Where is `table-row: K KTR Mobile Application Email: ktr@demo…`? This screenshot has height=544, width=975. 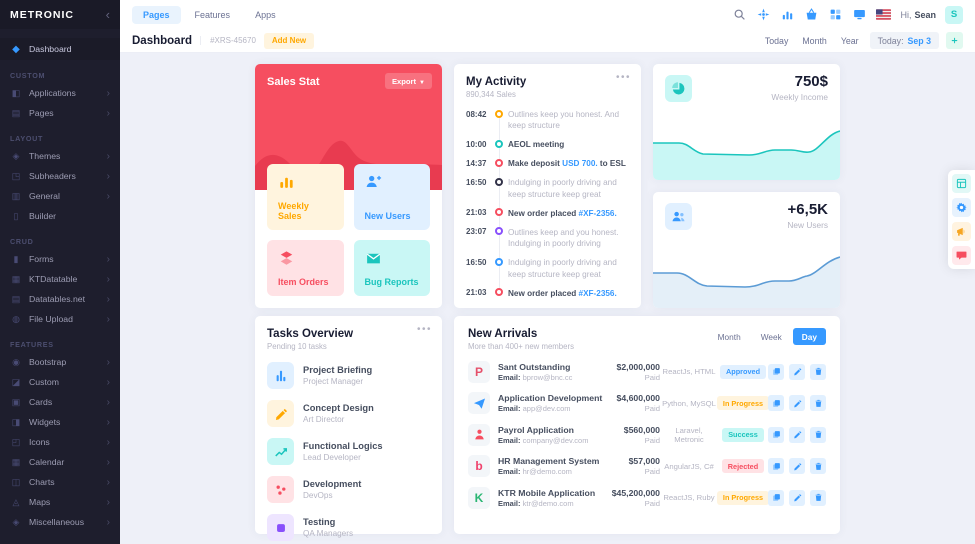 table-row: K KTR Mobile Application Email: ktr@demo… is located at coordinates (647, 497).